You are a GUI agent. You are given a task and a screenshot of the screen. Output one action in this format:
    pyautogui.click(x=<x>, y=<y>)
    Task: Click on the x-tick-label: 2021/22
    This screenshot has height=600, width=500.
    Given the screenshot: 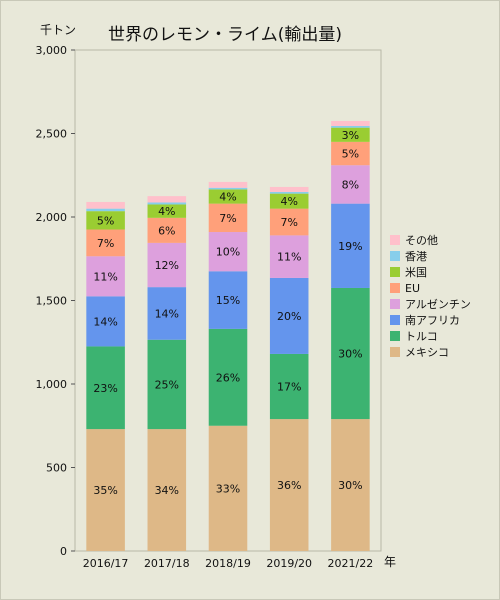 What is the action you would take?
    pyautogui.click(x=351, y=563)
    